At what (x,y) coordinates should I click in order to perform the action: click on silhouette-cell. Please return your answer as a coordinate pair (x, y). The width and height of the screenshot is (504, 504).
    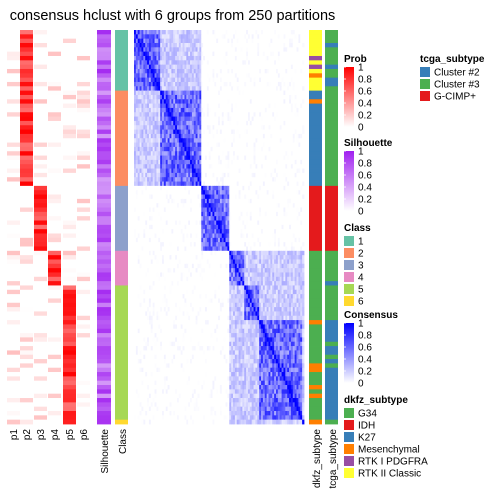
    Looking at the image, I should click on (104, 162).